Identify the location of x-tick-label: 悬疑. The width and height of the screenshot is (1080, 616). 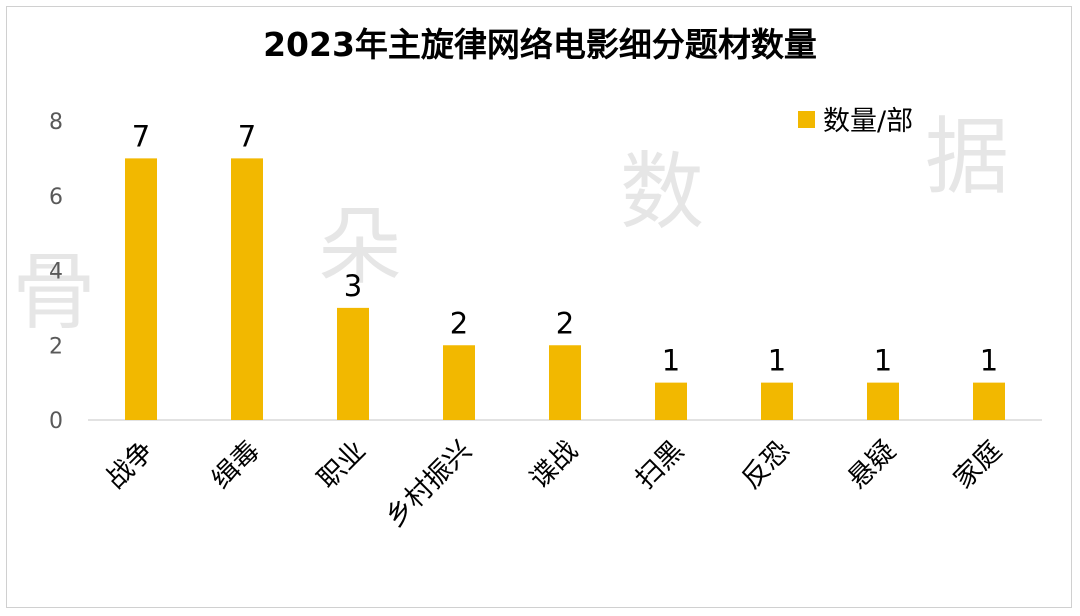
(872, 465).